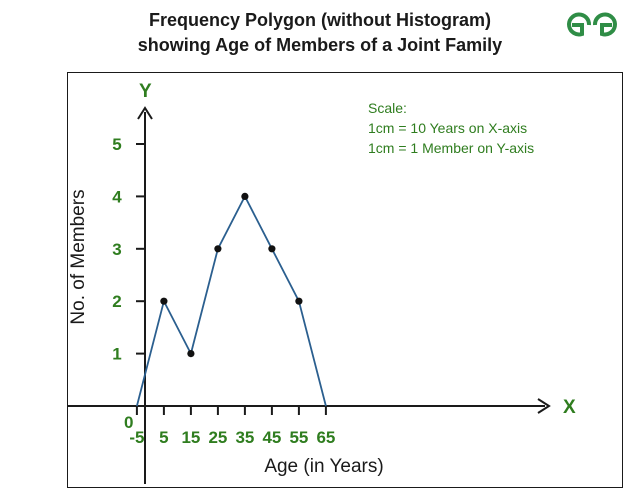 The width and height of the screenshot is (638, 500). Describe the element at coordinates (451, 148) in the screenshot. I see `scale-y: 1cm = 1 Member on Y-axis` at that location.